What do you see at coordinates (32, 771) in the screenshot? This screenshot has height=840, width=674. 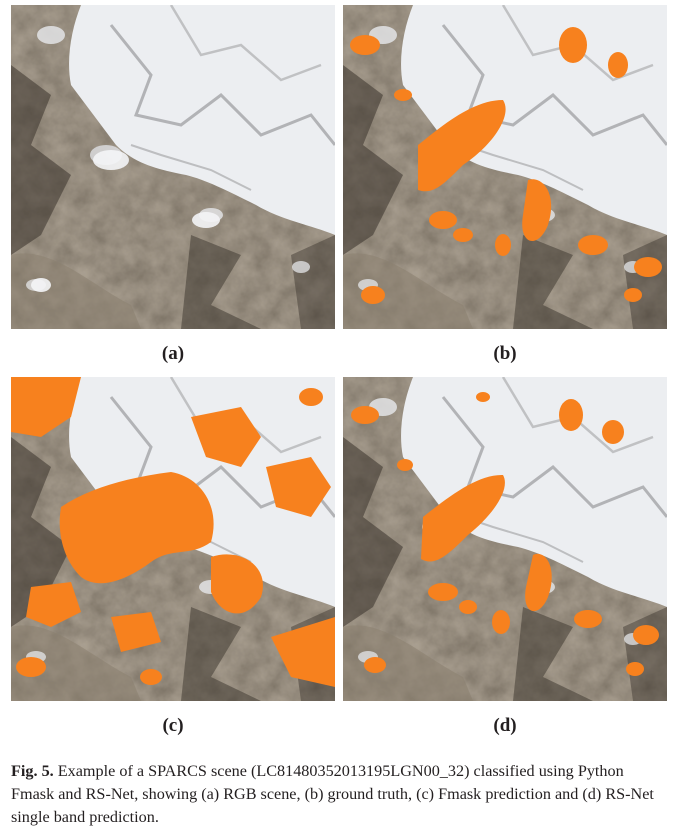 I see `figure-number: Fig. 5.` at bounding box center [32, 771].